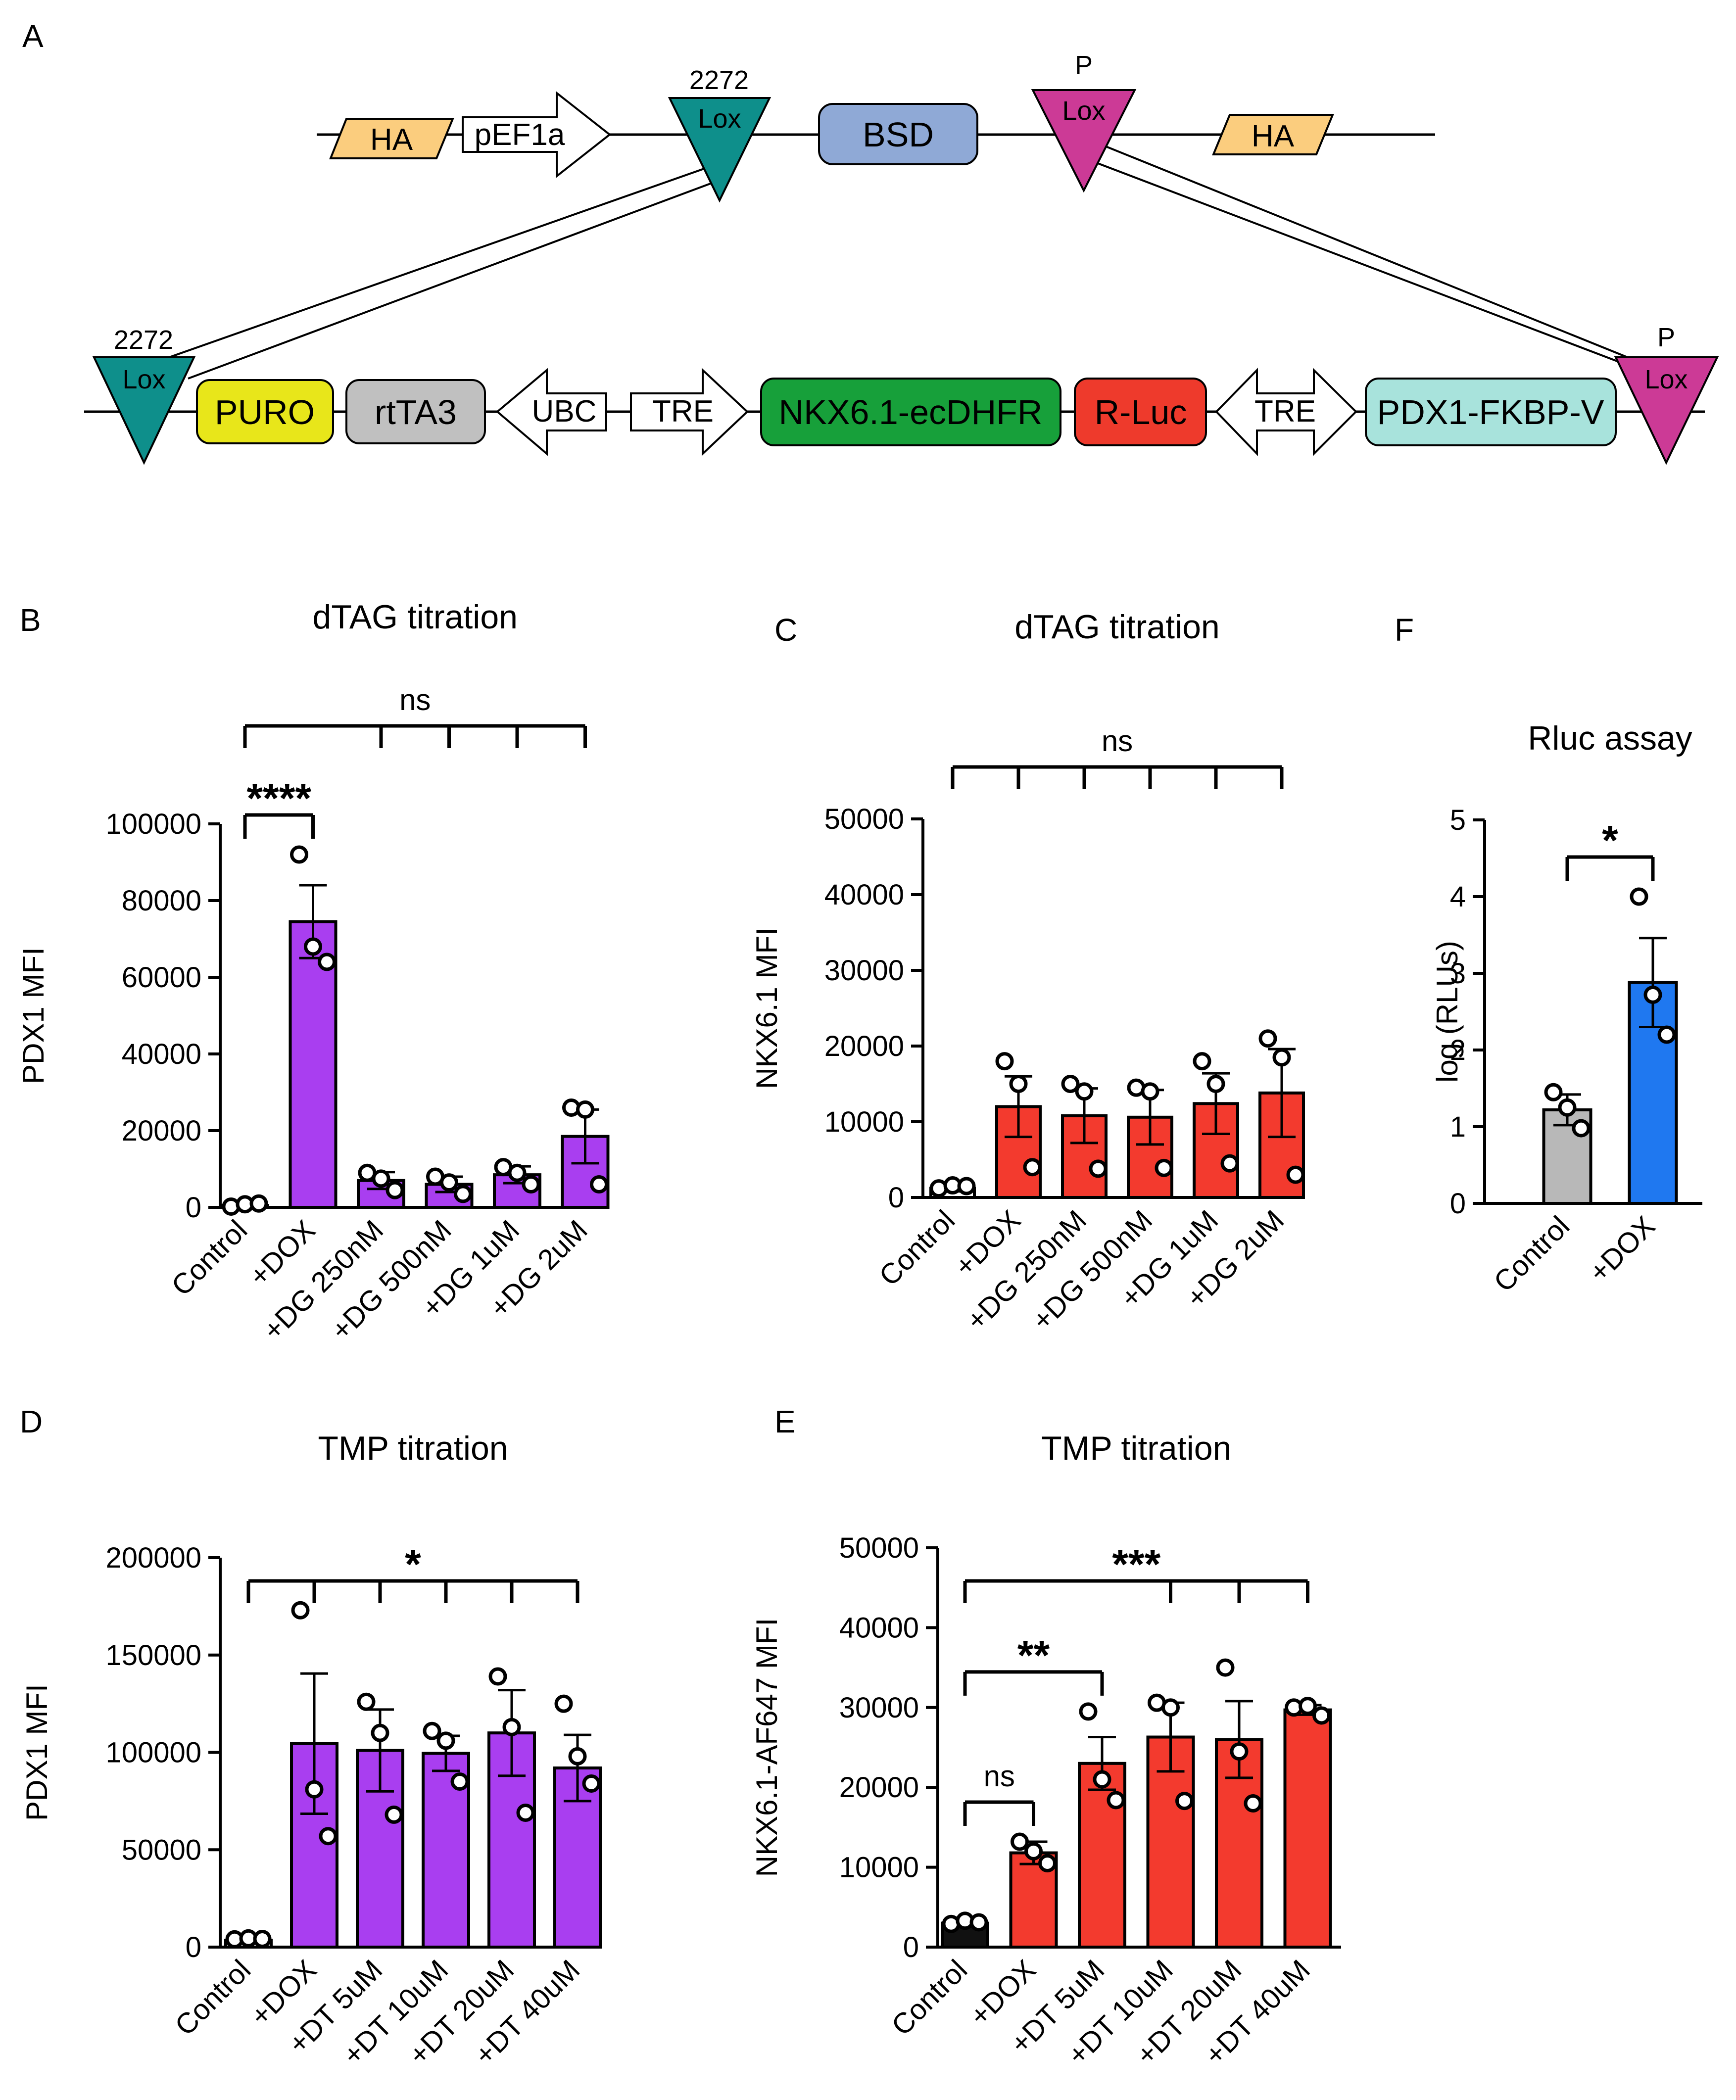  Describe the element at coordinates (143, 380) in the screenshot. I see `lox2272-bottom-label: Lox` at that location.